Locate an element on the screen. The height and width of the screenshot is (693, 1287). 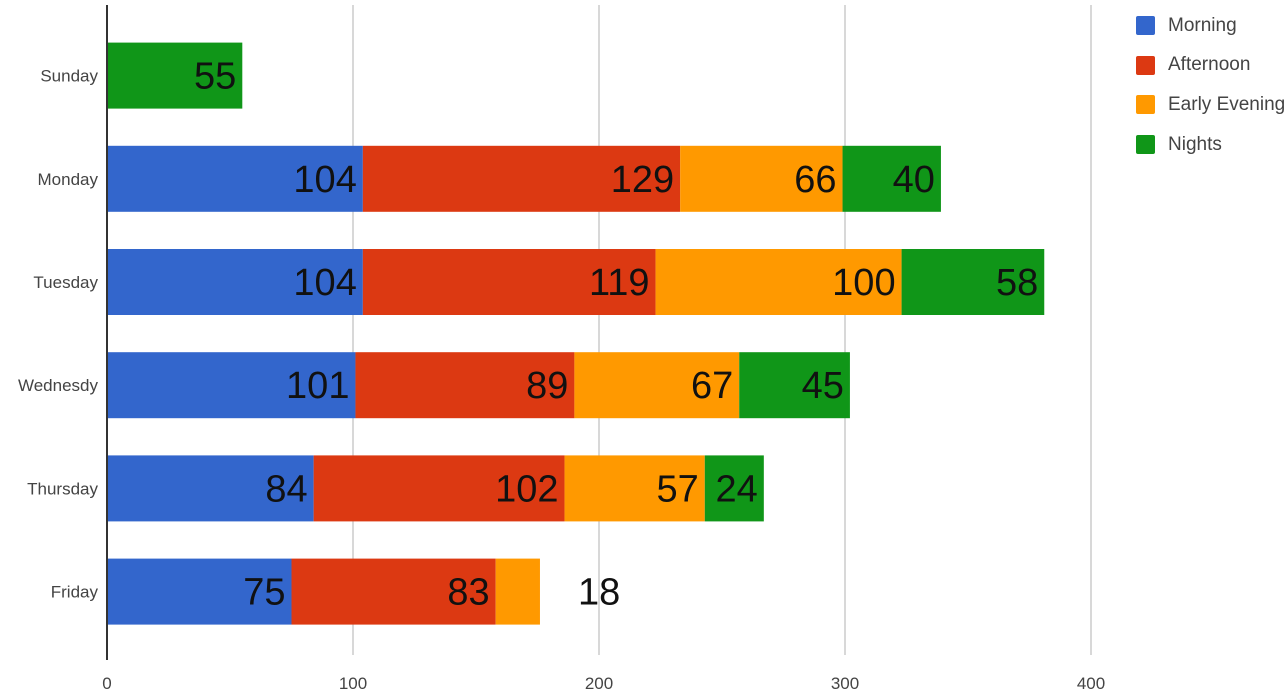
legend-swatch-nights is located at coordinates (1145, 145).